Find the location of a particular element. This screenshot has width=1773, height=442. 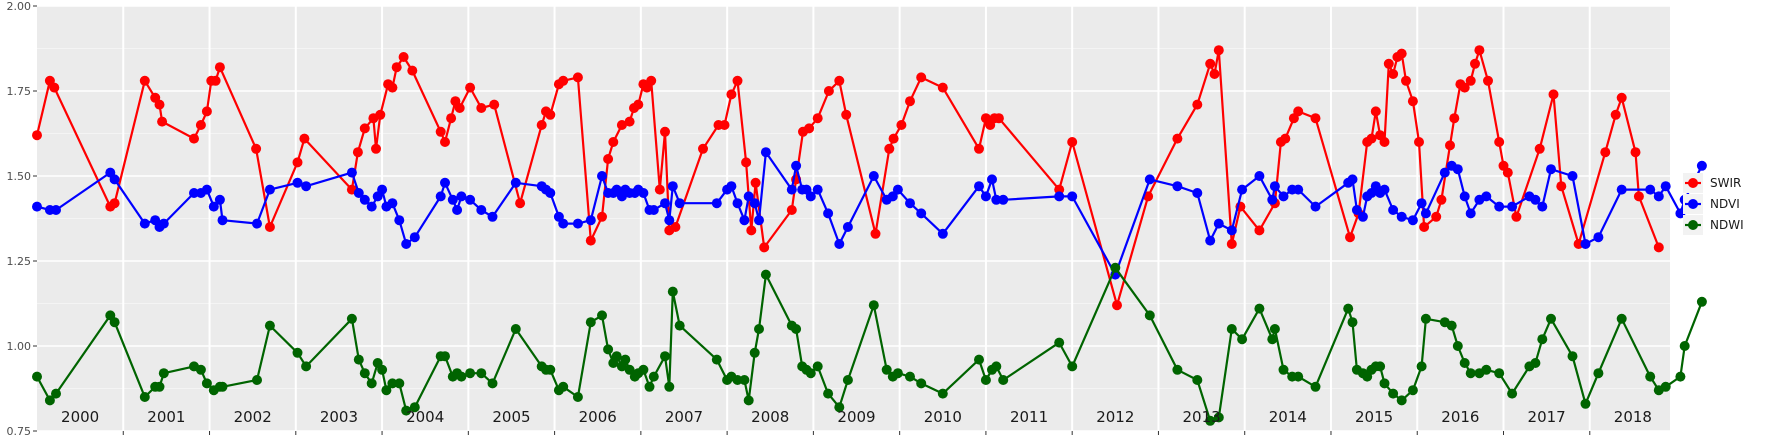

y-tick-label: 1.25 is located at coordinates (19, 261).